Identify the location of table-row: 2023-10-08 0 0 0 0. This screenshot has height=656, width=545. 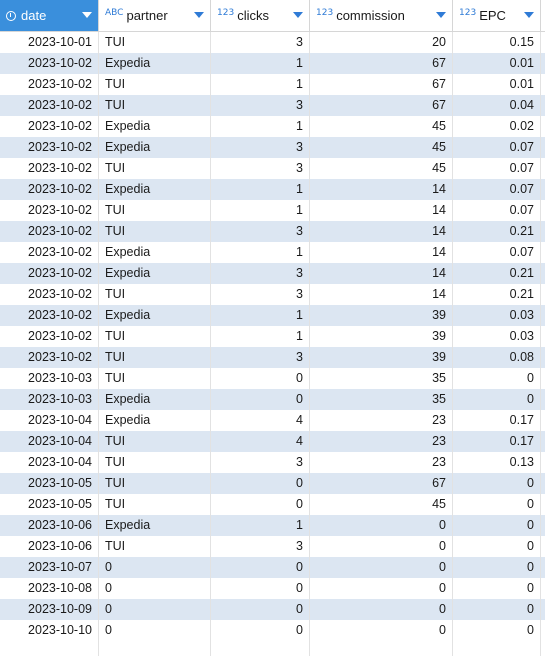
(272, 588).